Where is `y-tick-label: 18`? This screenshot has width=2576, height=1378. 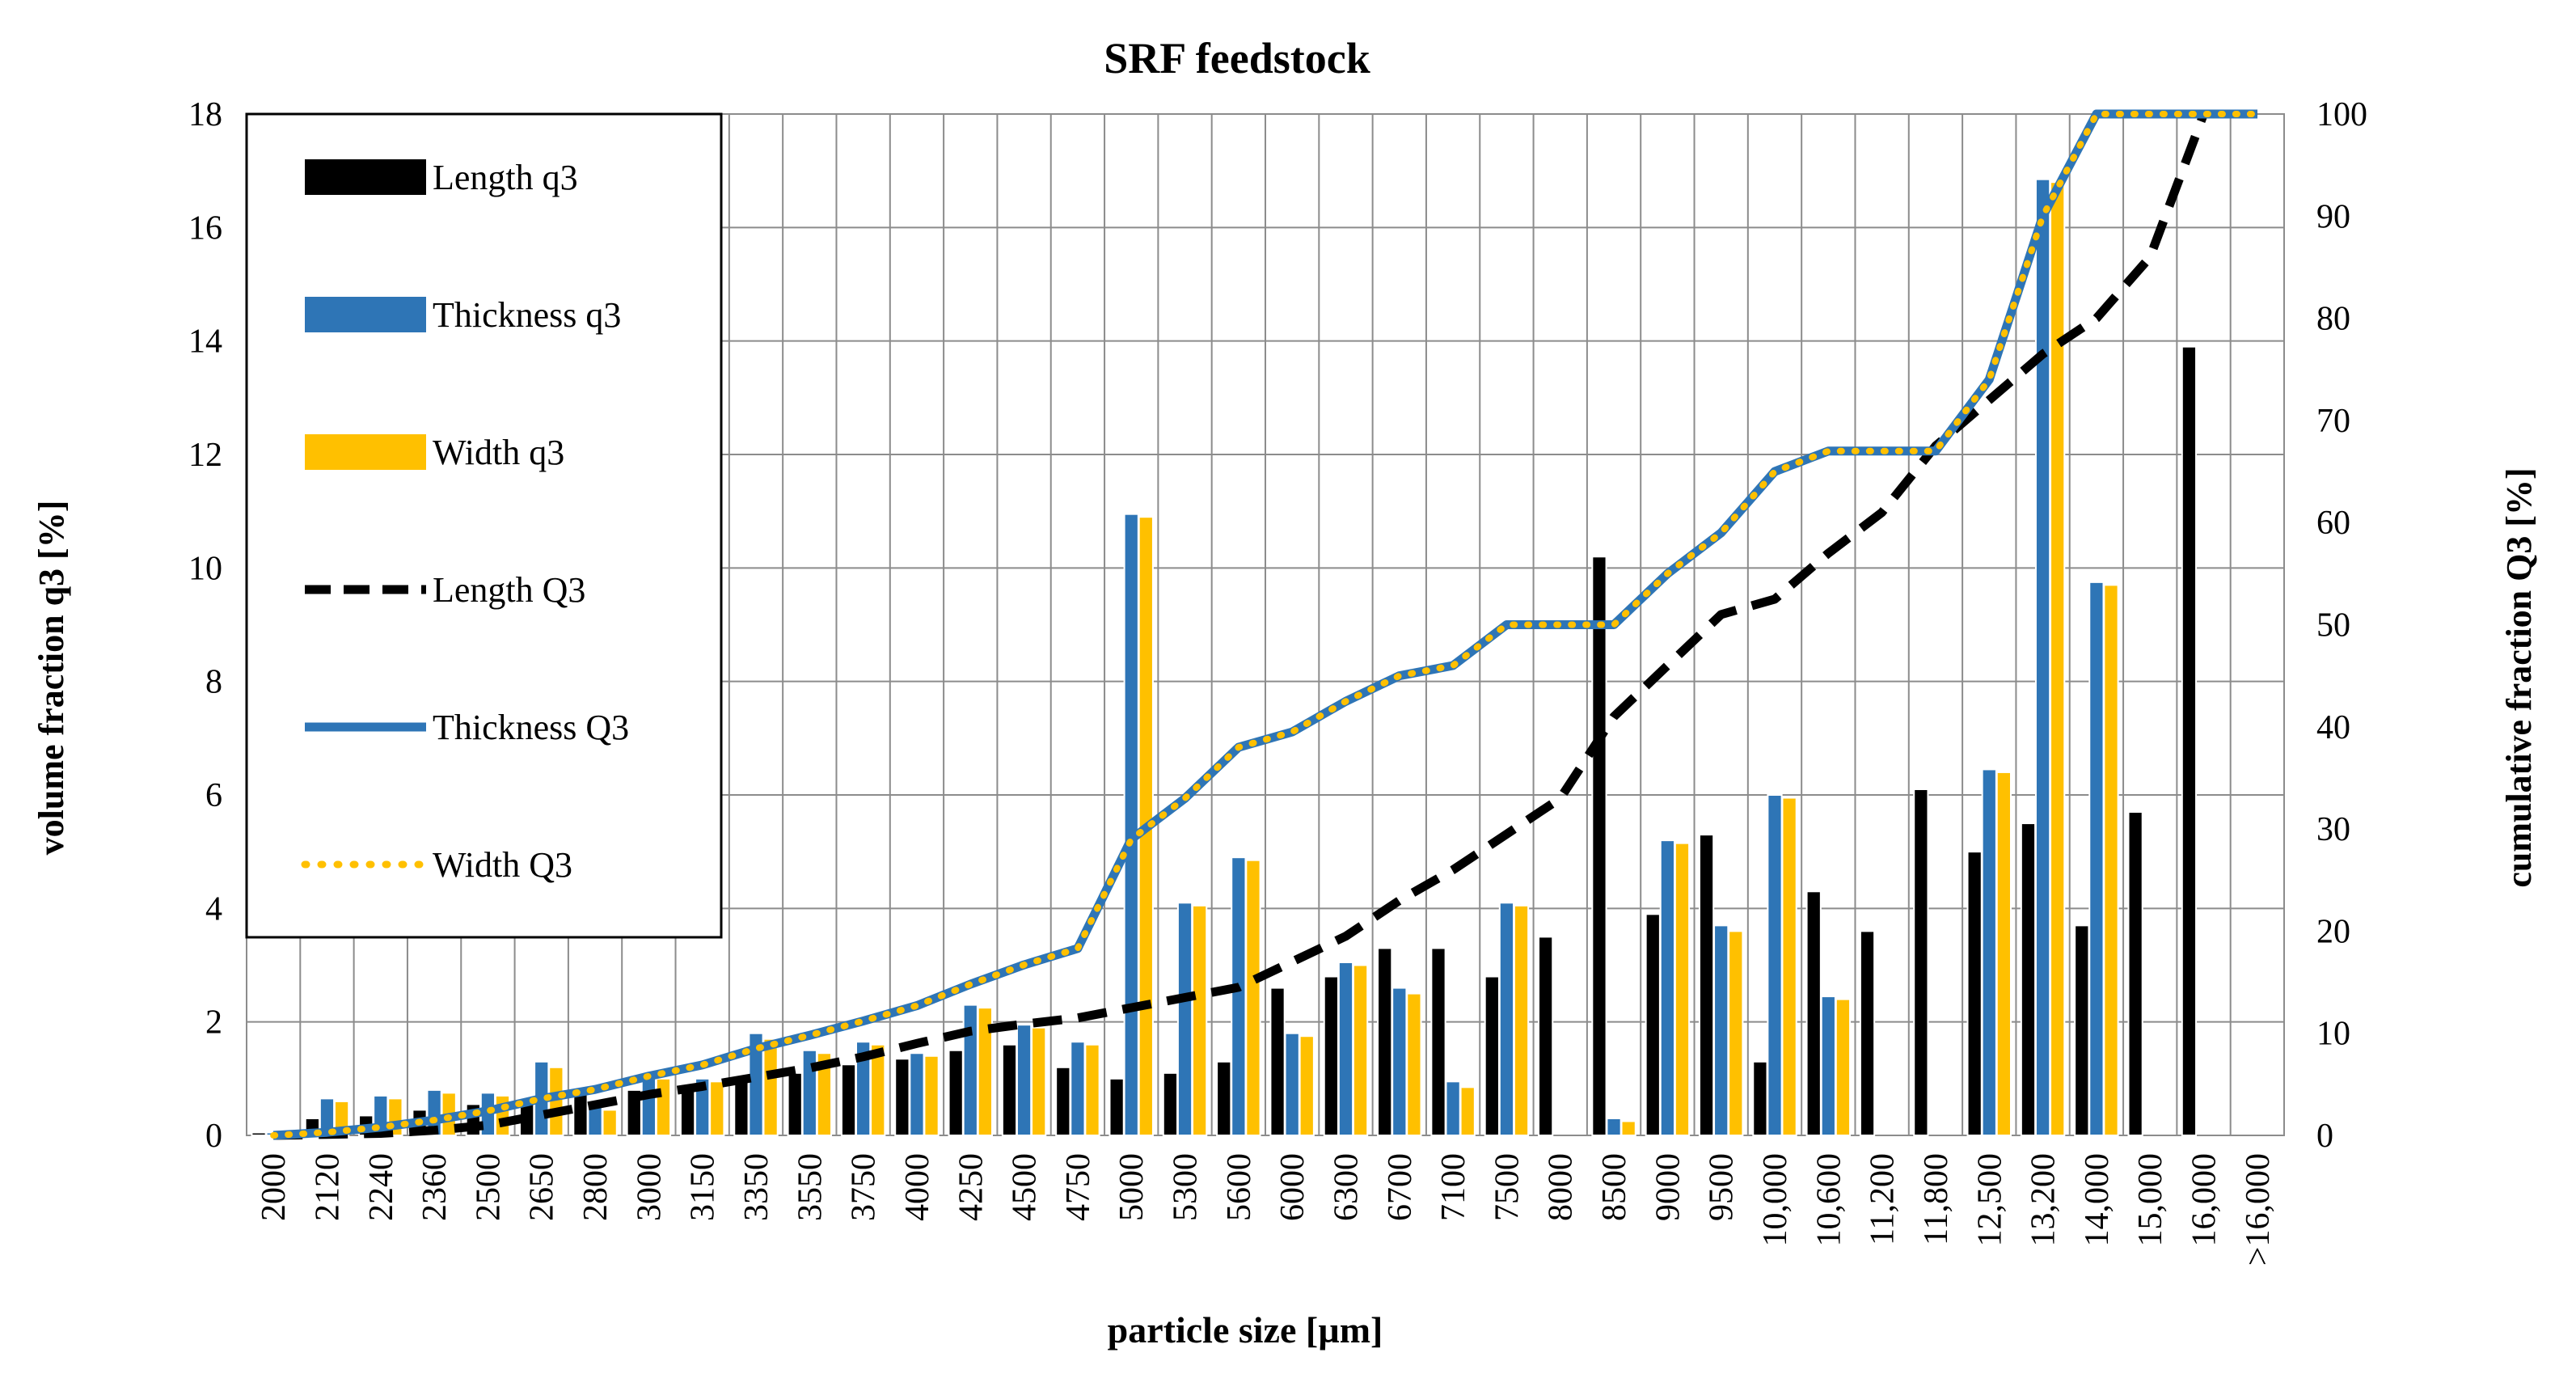 y-tick-label: 18 is located at coordinates (205, 114).